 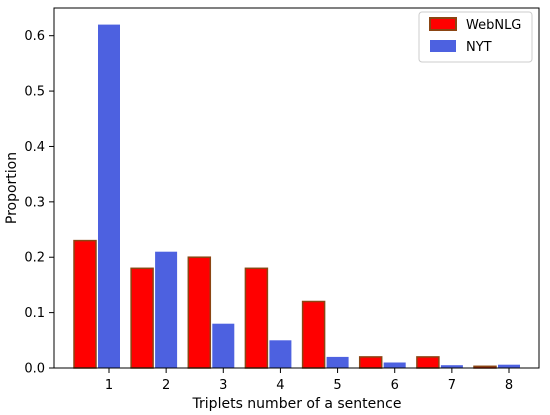 I want to click on legend: WebNLG NYT, so click(x=475, y=37).